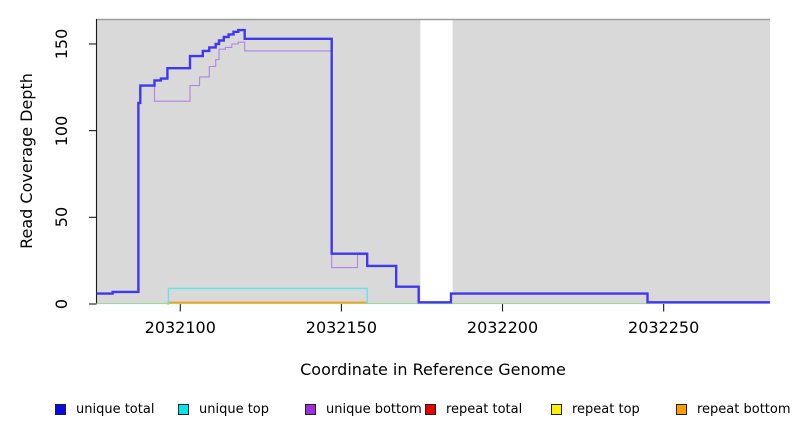 The image size is (792, 432). What do you see at coordinates (267, 296) in the screenshot?
I see `series-line-unique-top` at bounding box center [267, 296].